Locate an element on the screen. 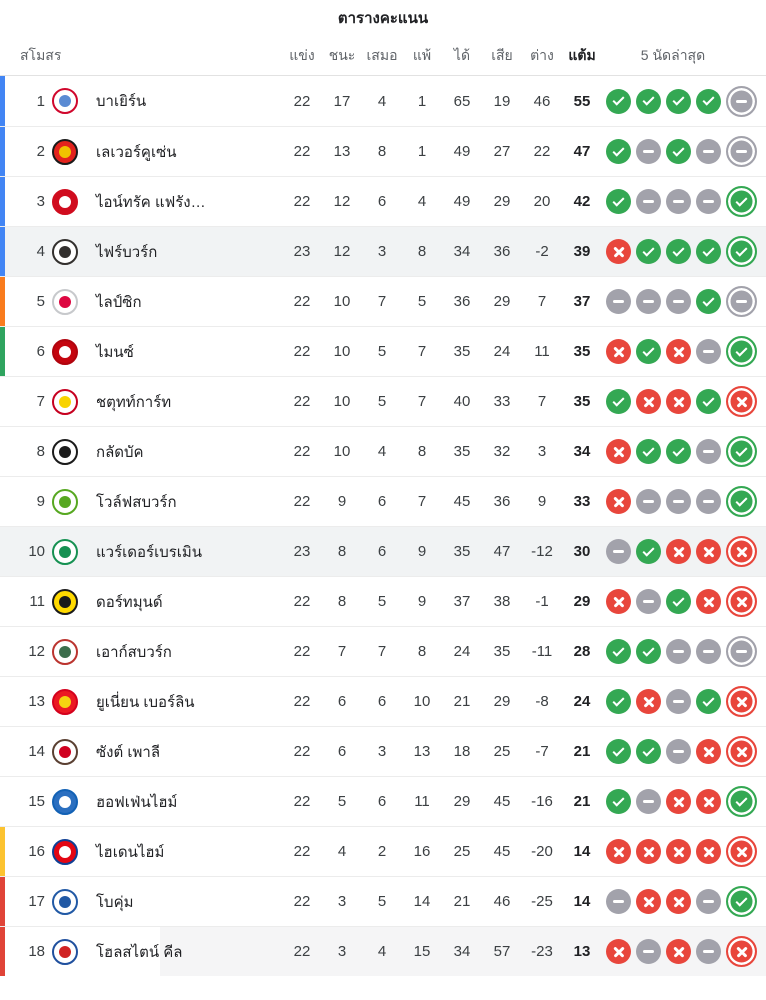 This screenshot has width=766, height=1000. table-row: 8 กลัดบัค 22 10 4 8 35 32 3 34 is located at coordinates (383, 451).